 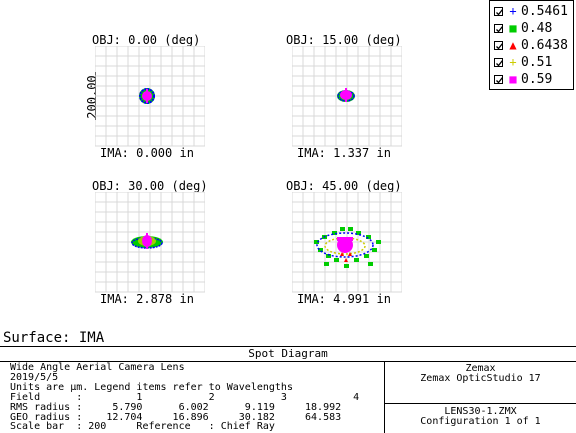 What do you see at coordinates (537, 62) in the screenshot?
I see `legend-value: 0.51` at bounding box center [537, 62].